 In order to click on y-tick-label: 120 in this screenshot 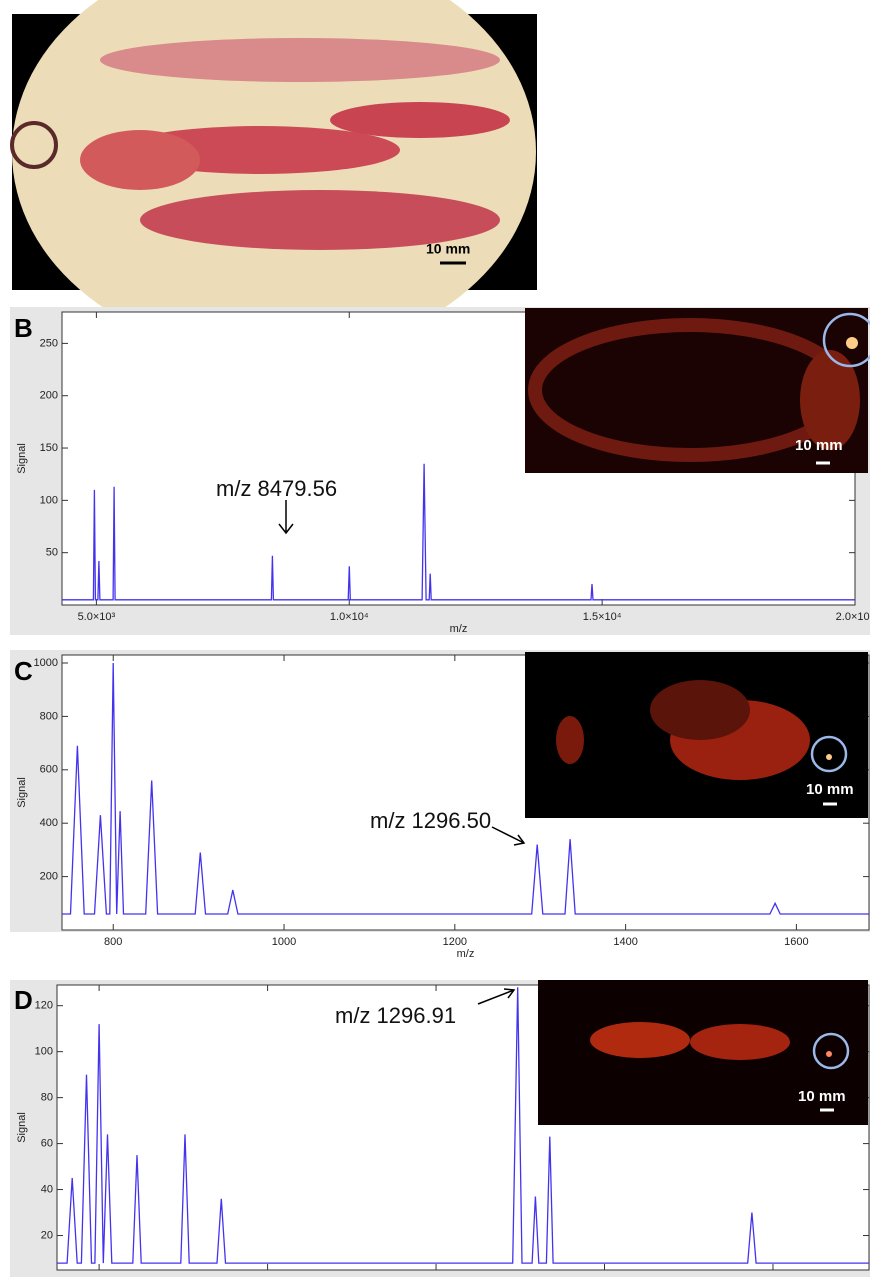, I will do `click(44, 1006)`.